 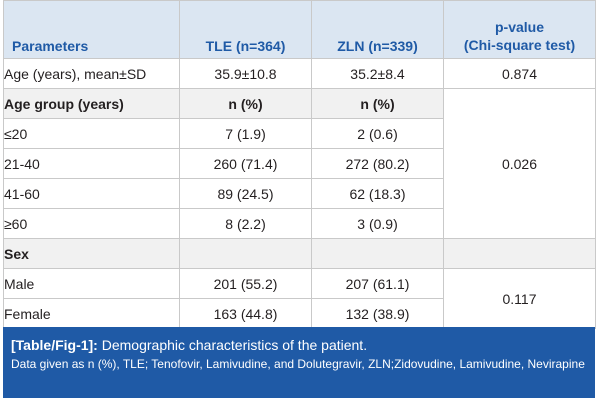 I want to click on header-pvalue: p-value (Chi-square test), so click(x=519, y=29).